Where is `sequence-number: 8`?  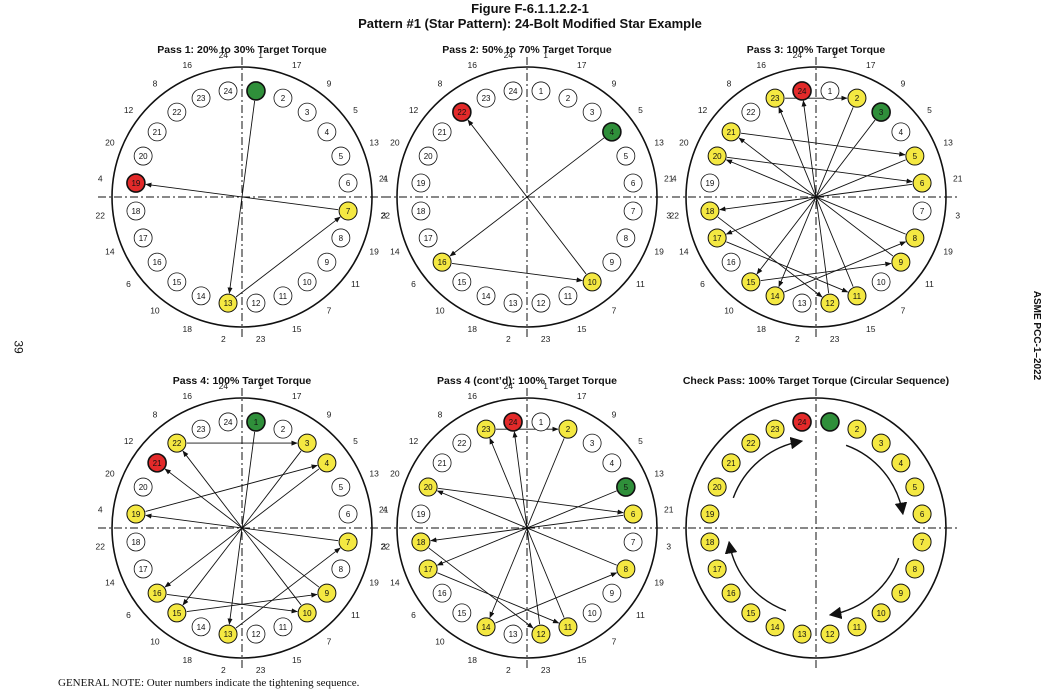
sequence-number: 8 is located at coordinates (729, 84).